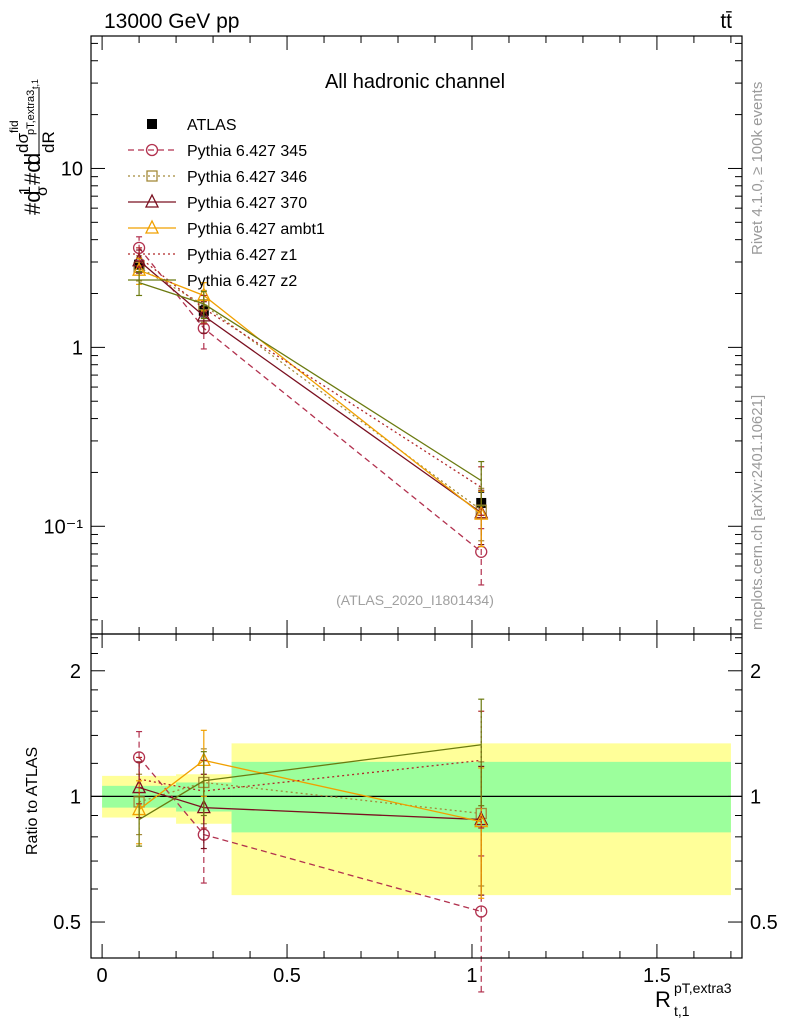 This screenshot has width=786, height=1024. Describe the element at coordinates (72, 169) in the screenshot. I see `main-y-tick-label: 10` at that location.